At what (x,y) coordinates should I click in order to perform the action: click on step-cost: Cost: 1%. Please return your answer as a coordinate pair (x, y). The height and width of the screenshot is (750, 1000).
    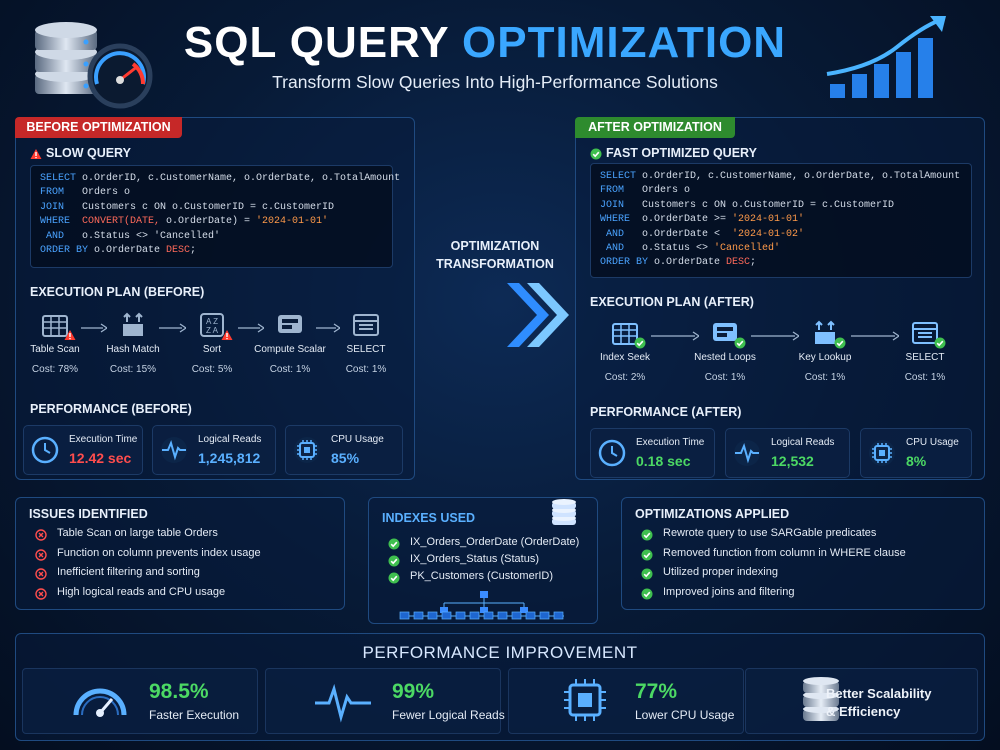
    Looking at the image, I should click on (725, 377).